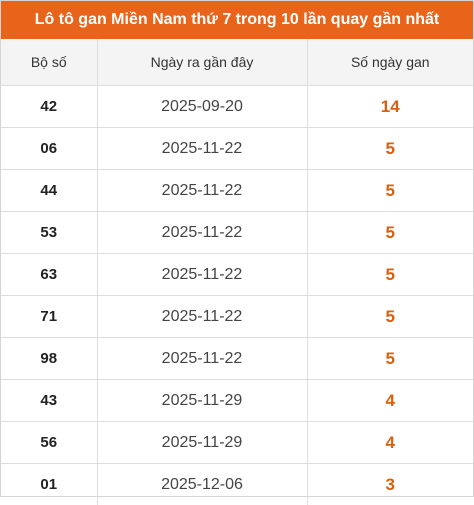 The height and width of the screenshot is (505, 474). I want to click on row-number: 56, so click(49, 443).